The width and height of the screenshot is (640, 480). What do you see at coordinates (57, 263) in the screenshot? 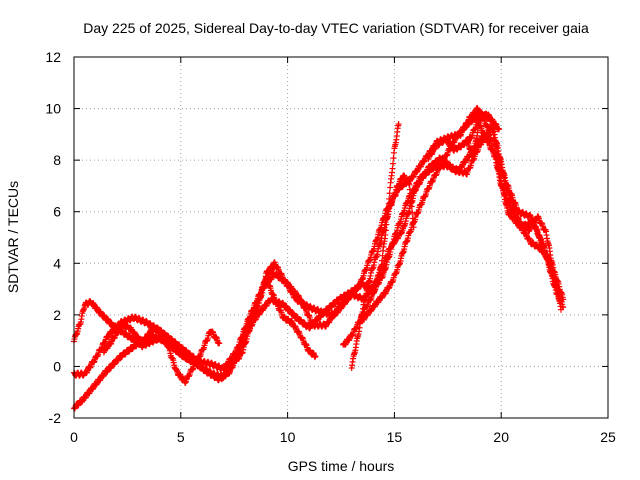
I see `y-tick-label: 4` at bounding box center [57, 263].